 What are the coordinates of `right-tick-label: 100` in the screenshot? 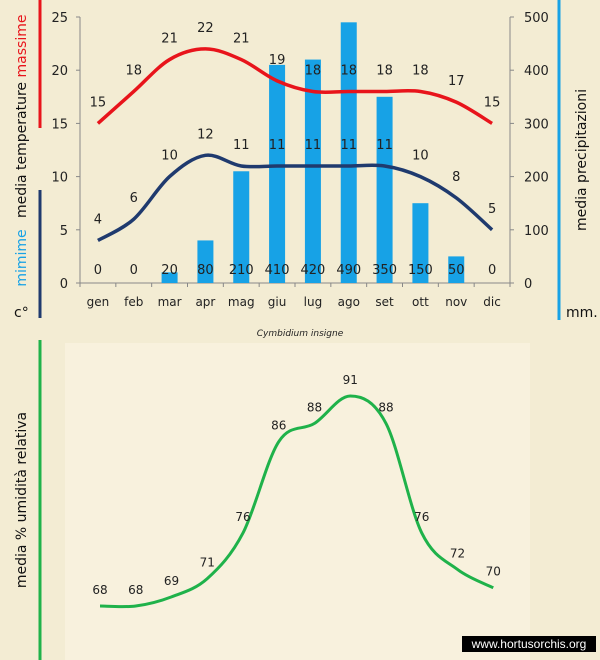 It's located at (536, 231).